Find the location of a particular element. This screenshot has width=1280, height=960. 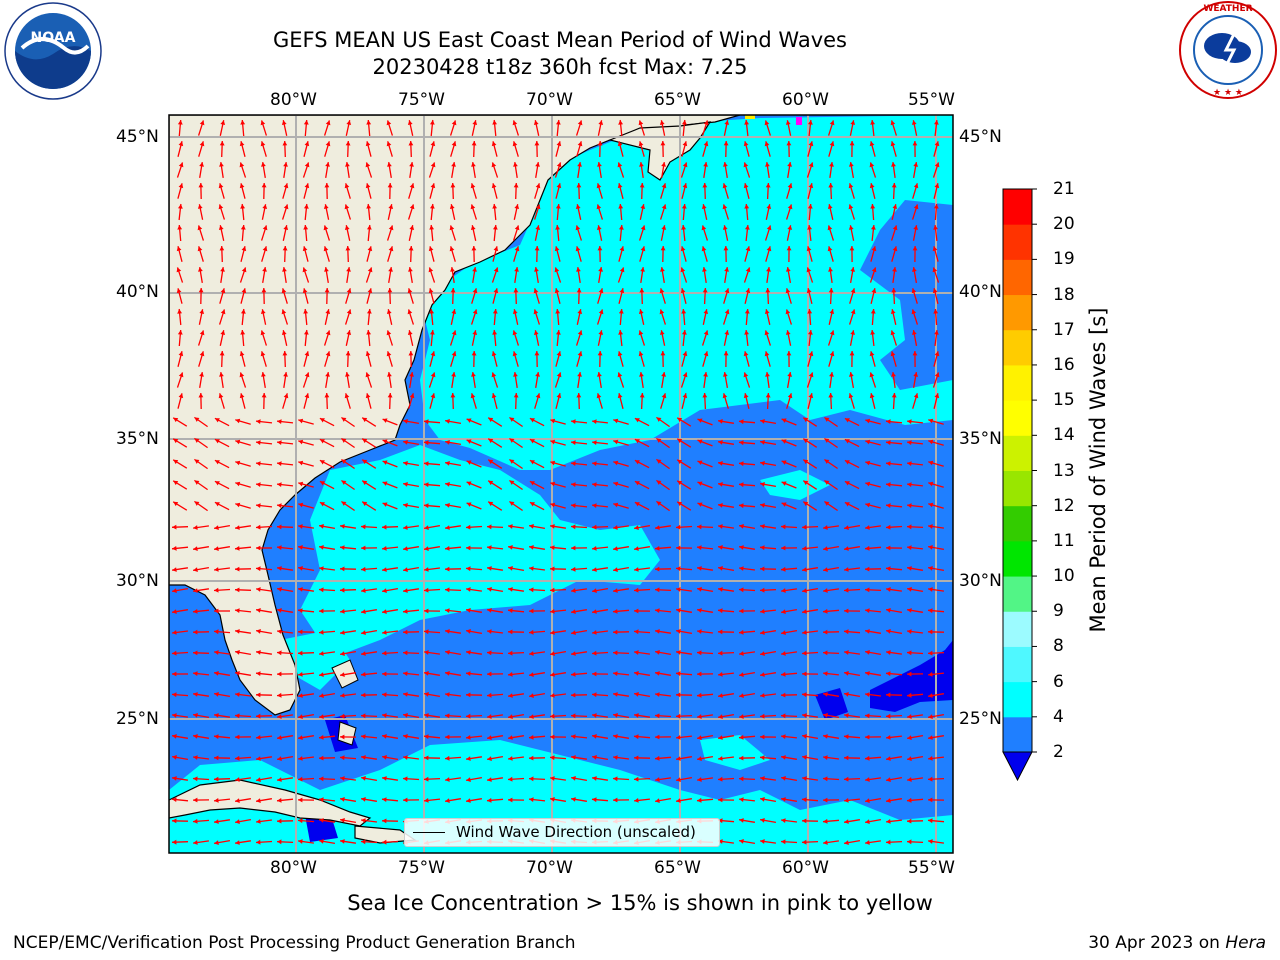

map-legend: Wind Wave Direction (unscaled) is located at coordinates (562, 832).